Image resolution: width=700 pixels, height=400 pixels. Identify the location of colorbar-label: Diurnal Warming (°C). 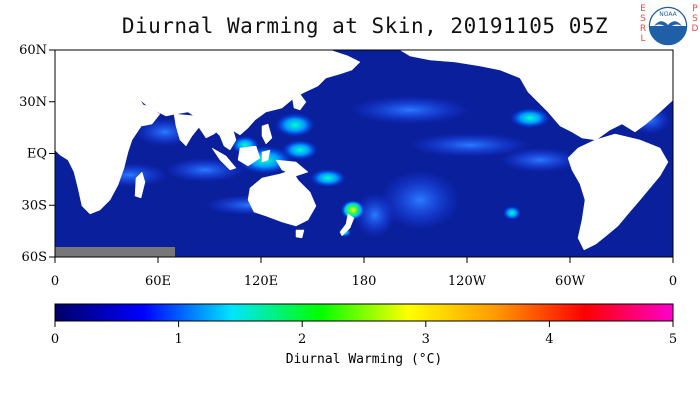
(364, 359).